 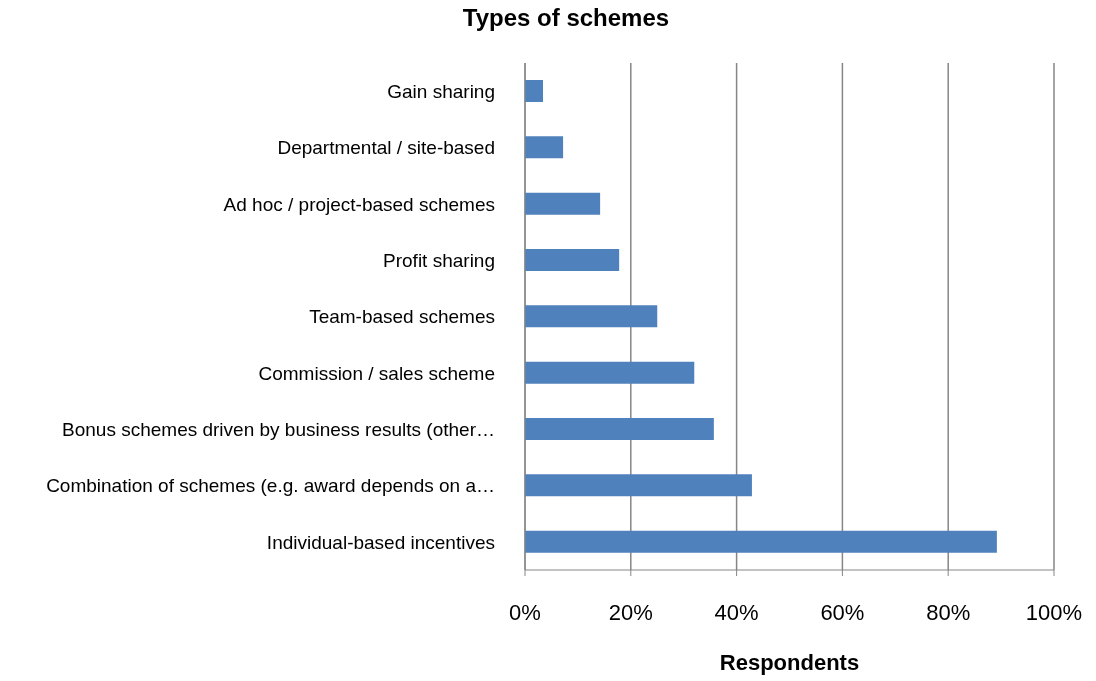 What do you see at coordinates (842, 612) in the screenshot?
I see `x-tick-label: 60%` at bounding box center [842, 612].